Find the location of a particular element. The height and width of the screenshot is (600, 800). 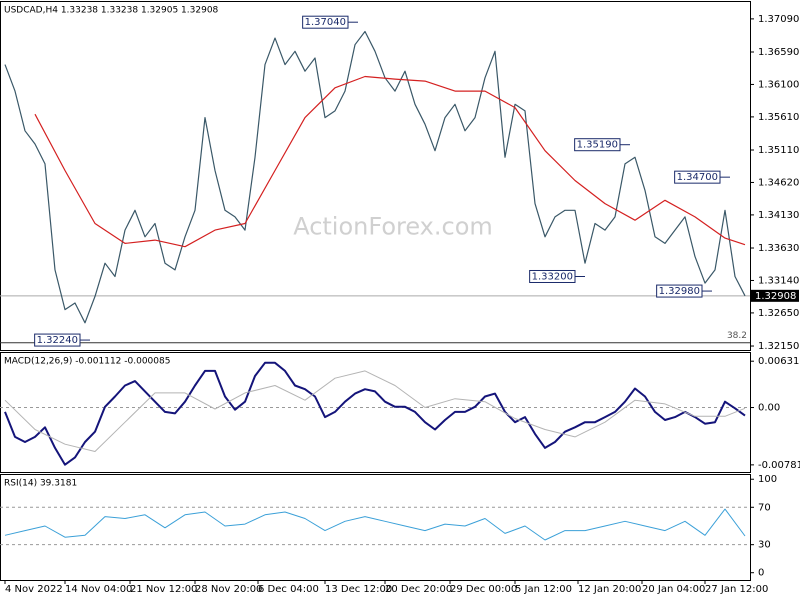

annotation: 1.37040 is located at coordinates (330, 22).